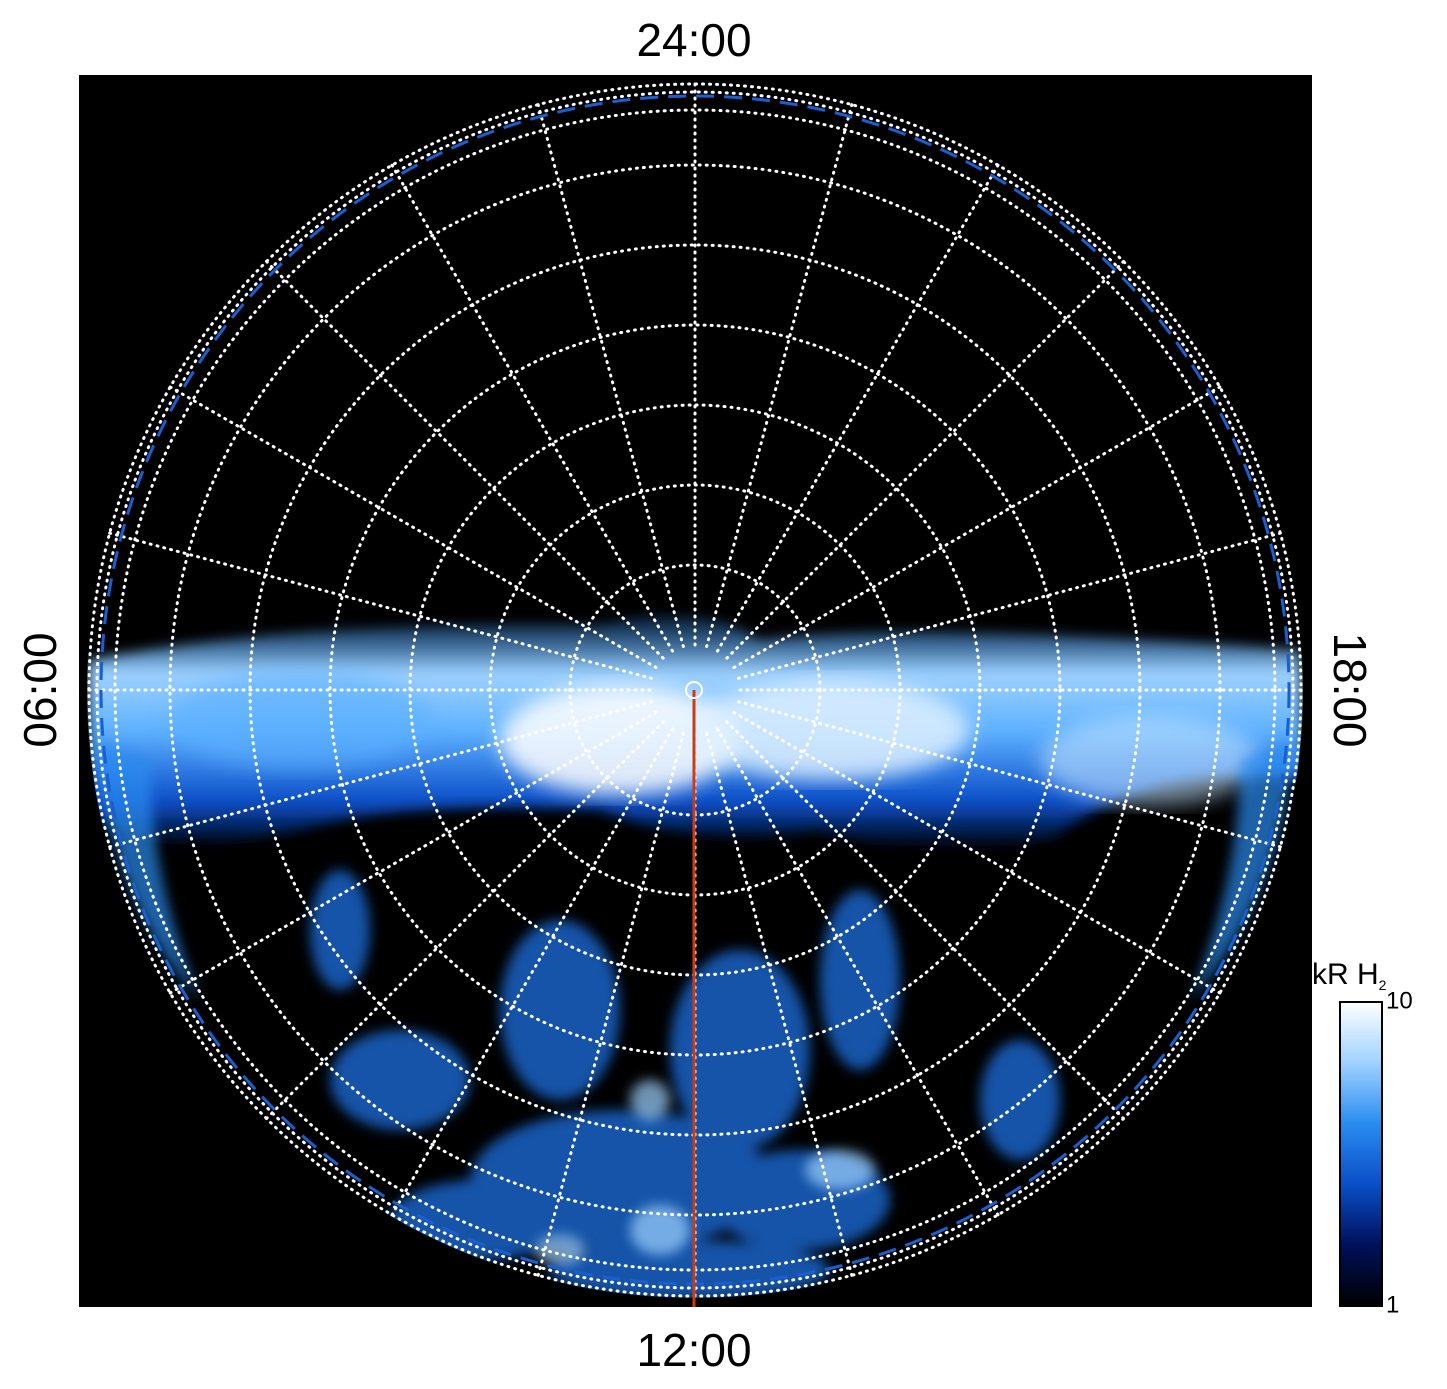 This screenshot has width=1447, height=1389. I want to click on colorbar-label-subscript: 2, so click(1383, 985).